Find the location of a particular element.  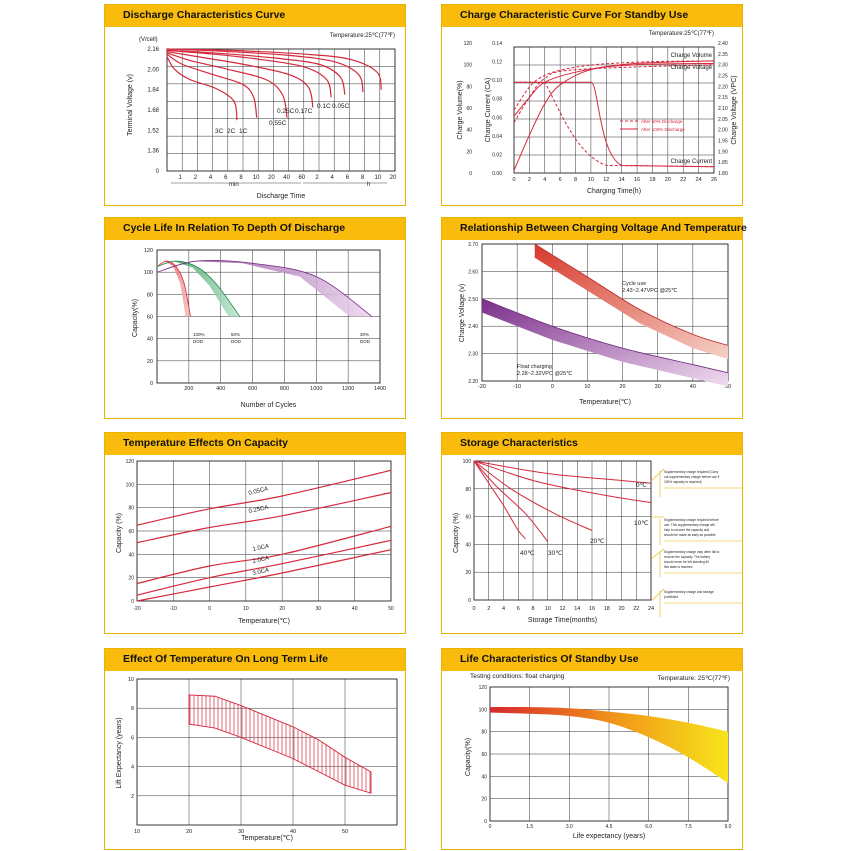

x-tick-label: 60 is located at coordinates (301, 178).